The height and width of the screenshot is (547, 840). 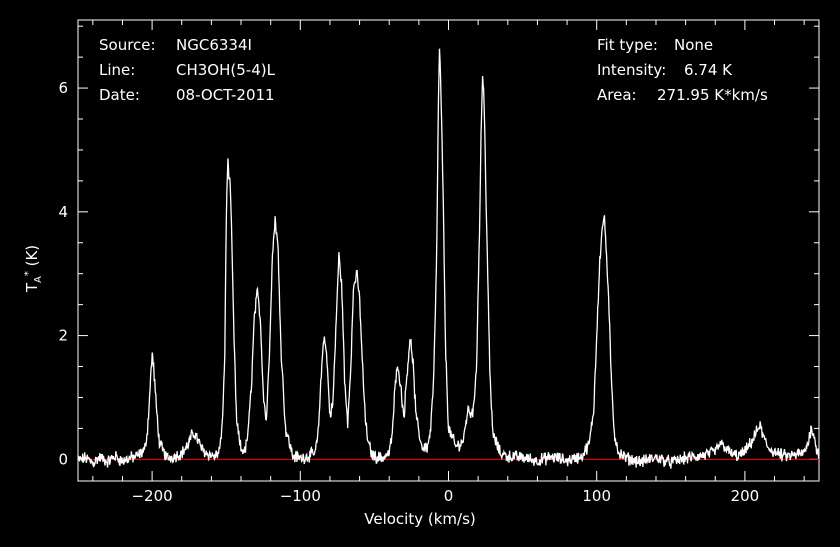 I want to click on date-value: 08-OCT-2011, so click(x=225, y=95).